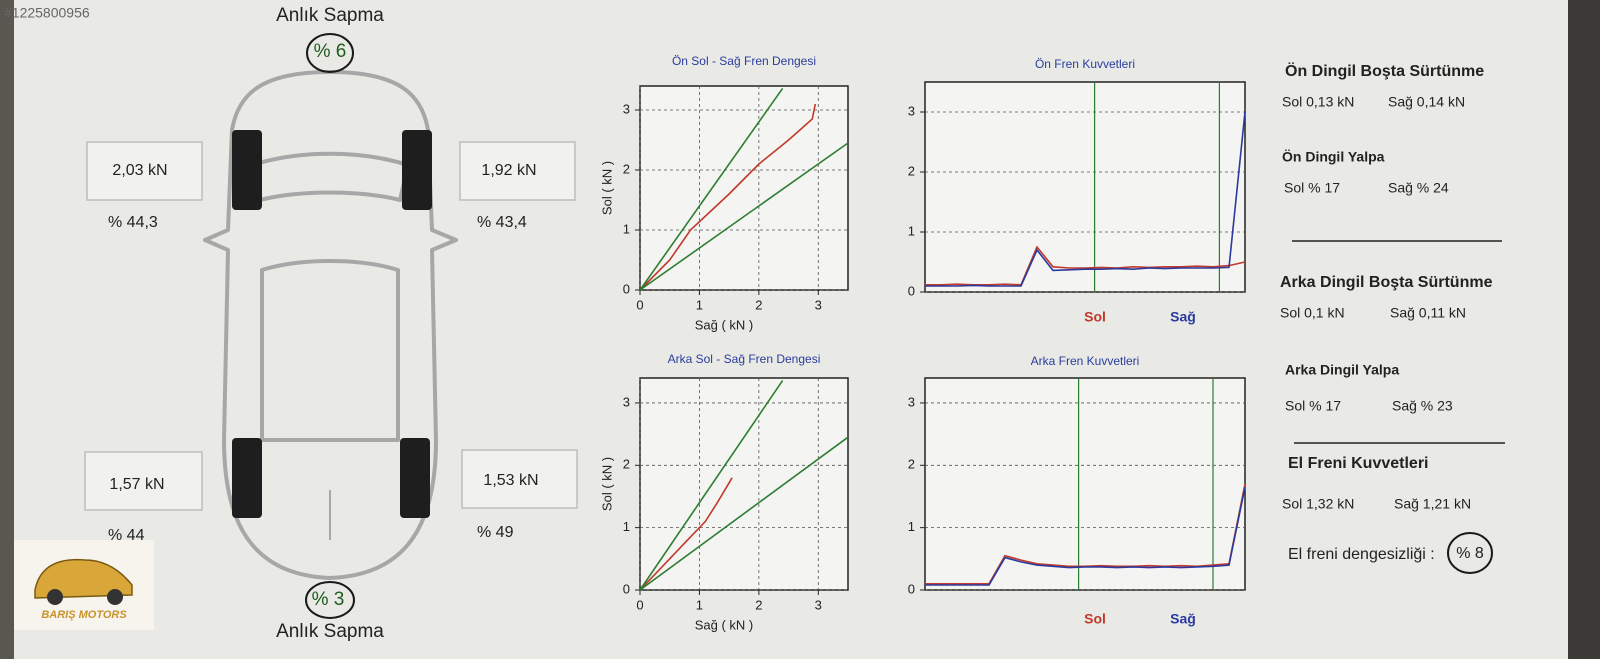  Describe the element at coordinates (133, 222) in the screenshot. I see `wheel-percent: % 44,3` at that location.